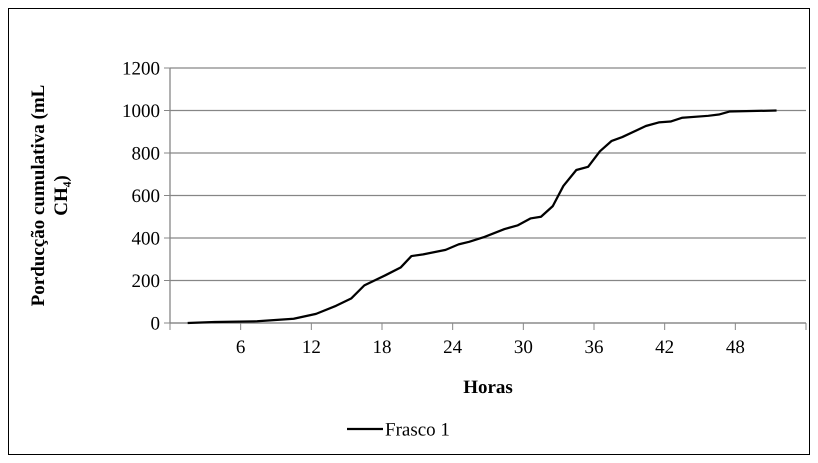 The height and width of the screenshot is (463, 818). What do you see at coordinates (146, 281) in the screenshot?
I see `y-tick-label: 200` at bounding box center [146, 281].